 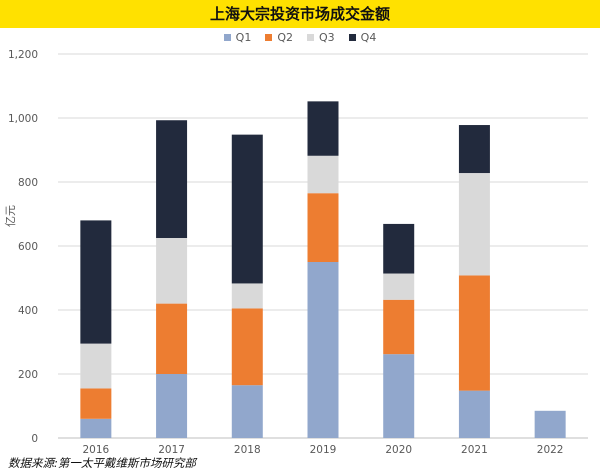 What do you see at coordinates (10, 216) in the screenshot?
I see `y-axis-label: 亿元` at bounding box center [10, 216].